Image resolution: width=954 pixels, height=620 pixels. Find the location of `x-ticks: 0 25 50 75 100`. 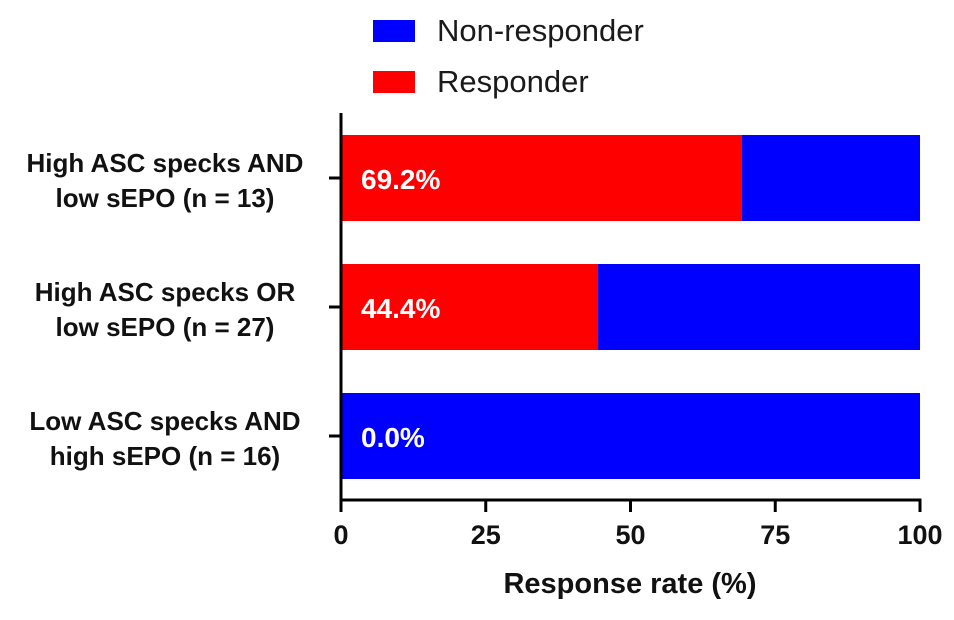

x-ticks: 0 25 50 75 100 is located at coordinates (638, 525).